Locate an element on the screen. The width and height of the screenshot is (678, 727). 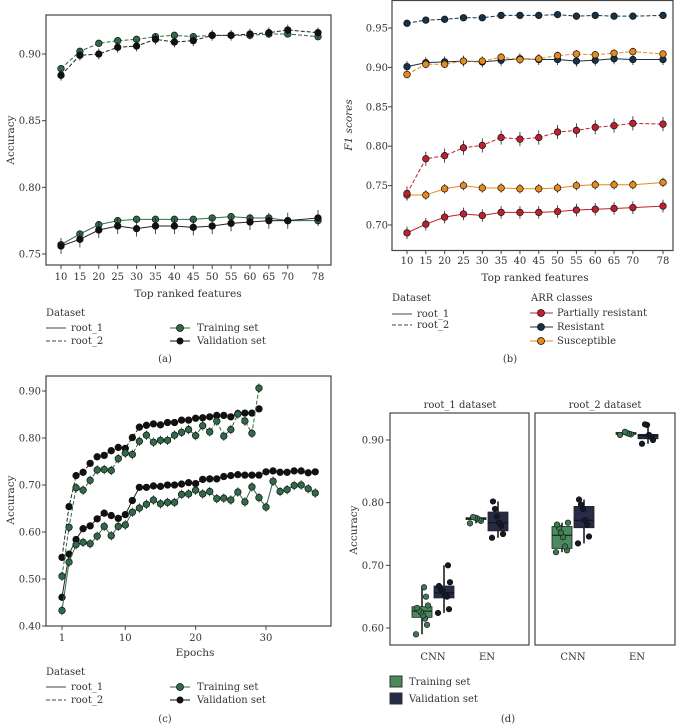
facet-title: root_2 dataset is located at coordinates (605, 405).